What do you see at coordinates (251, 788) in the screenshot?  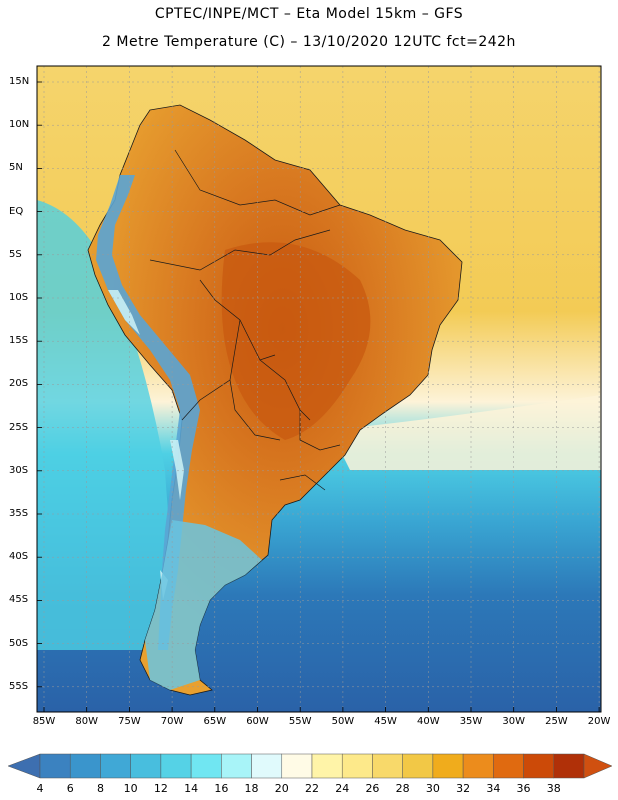 I see `colorbar-tick-label: 18` at bounding box center [251, 788].